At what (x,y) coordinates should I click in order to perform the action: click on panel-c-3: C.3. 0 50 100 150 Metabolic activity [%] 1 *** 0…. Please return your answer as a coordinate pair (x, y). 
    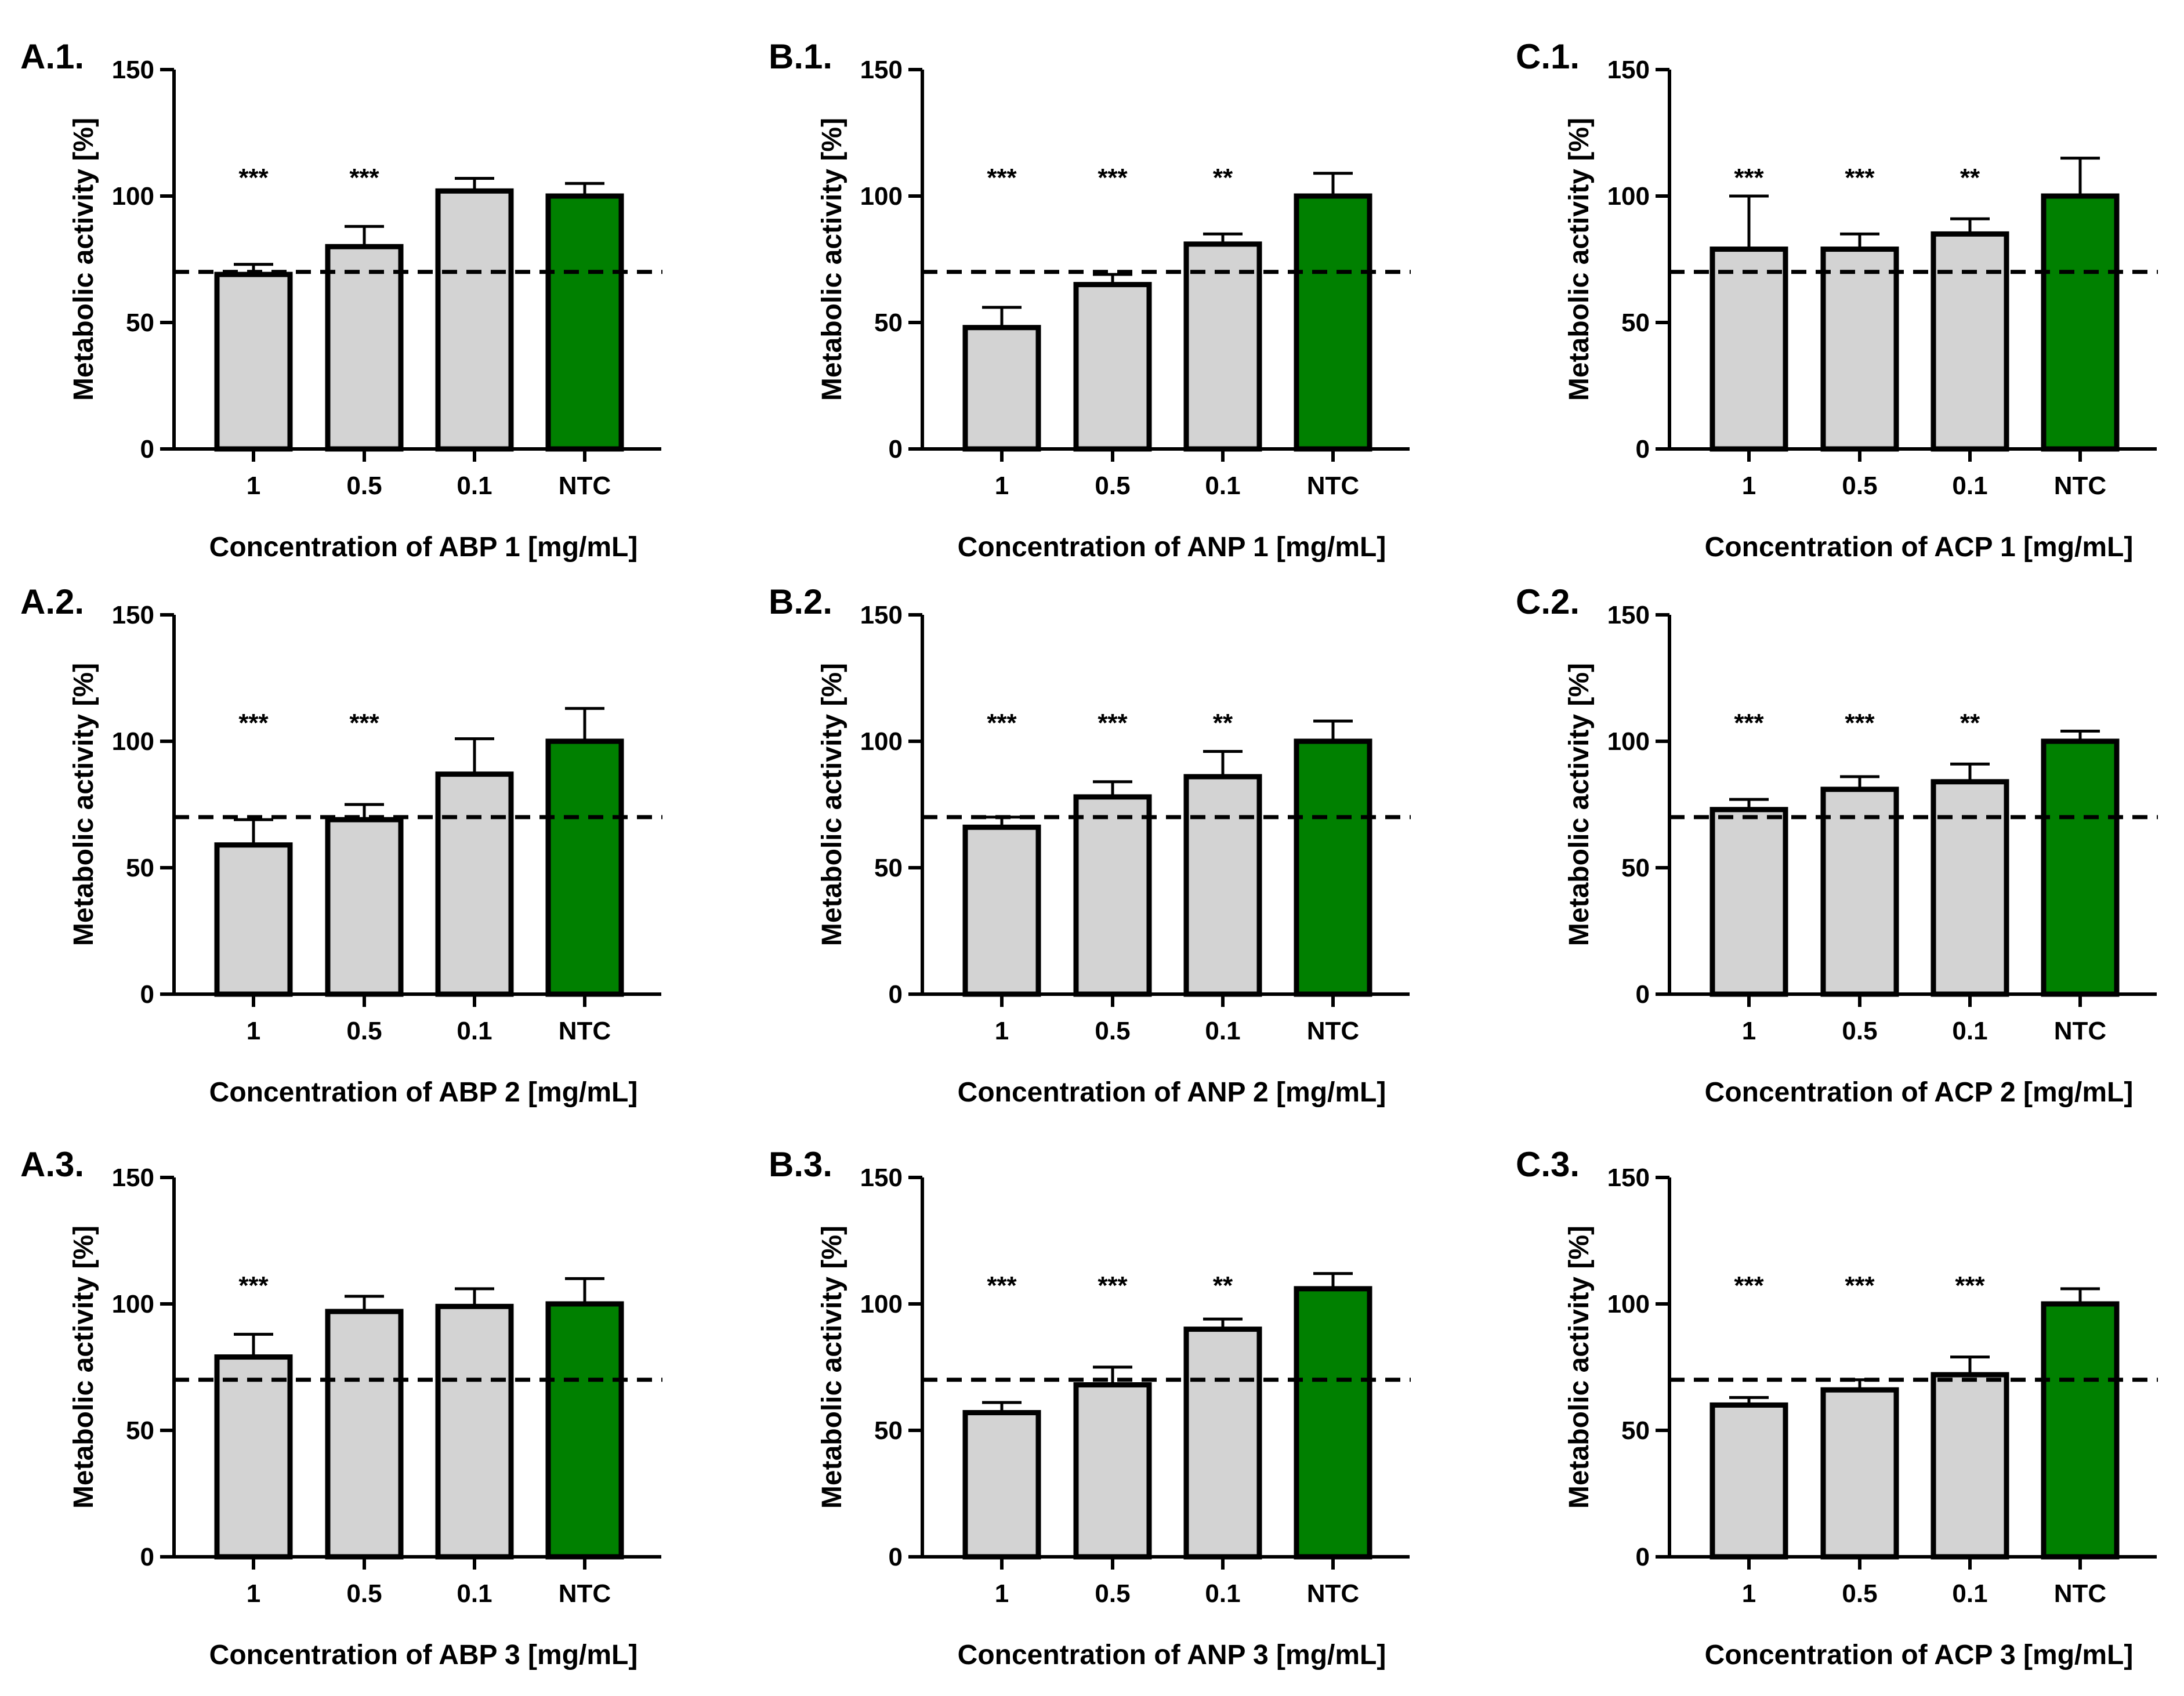
    Looking at the image, I should click on (1837, 1407).